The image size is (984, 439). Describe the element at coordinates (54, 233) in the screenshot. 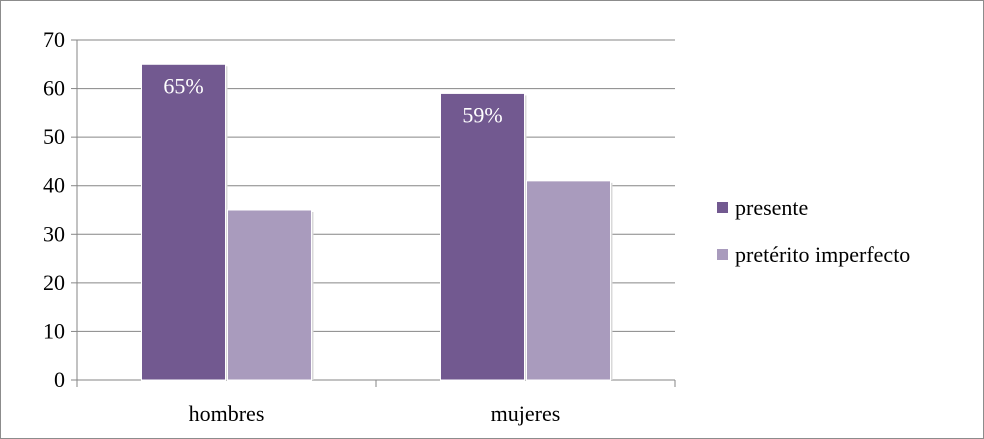

I see `y-tick-label: 30` at that location.